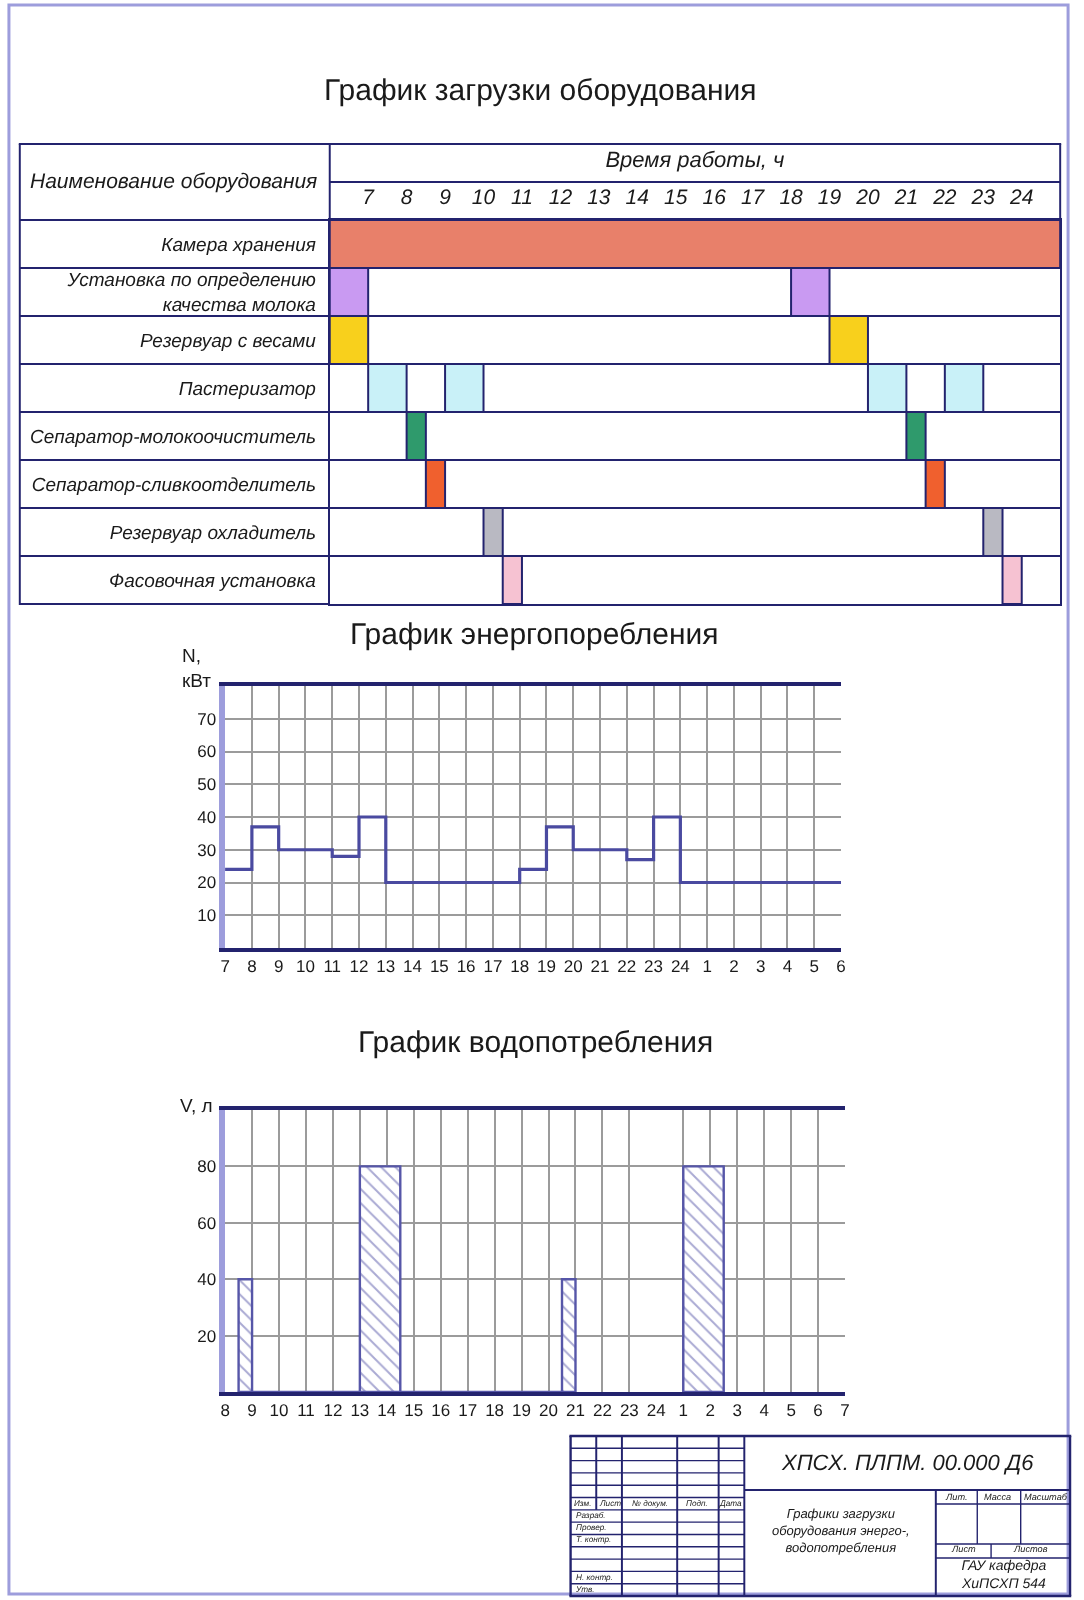 The height and width of the screenshot is (1600, 1084). What do you see at coordinates (207, 784) in the screenshot?
I see `y-tick-label: 50` at bounding box center [207, 784].